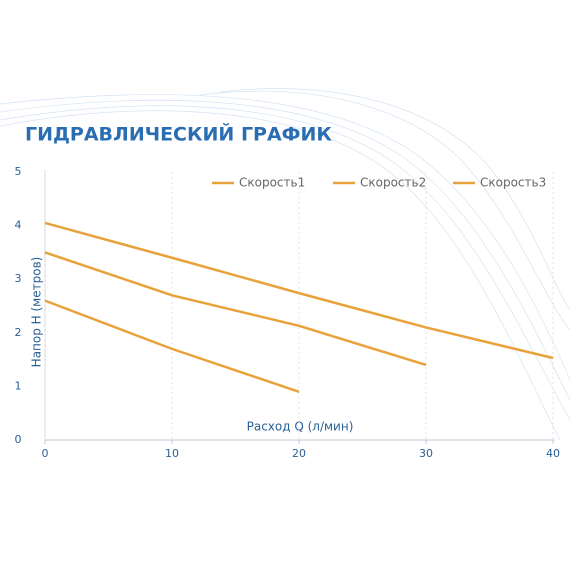  I want to click on y-tick-label: 0, so click(18, 439).